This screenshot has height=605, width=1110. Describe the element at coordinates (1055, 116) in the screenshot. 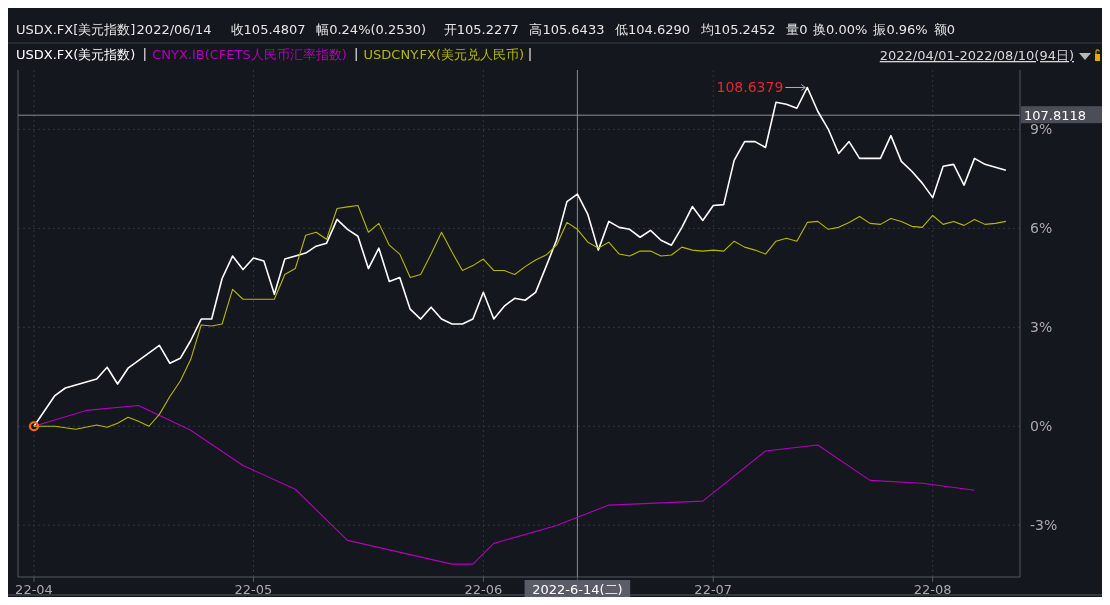

I see `text: 107.8118` at that location.